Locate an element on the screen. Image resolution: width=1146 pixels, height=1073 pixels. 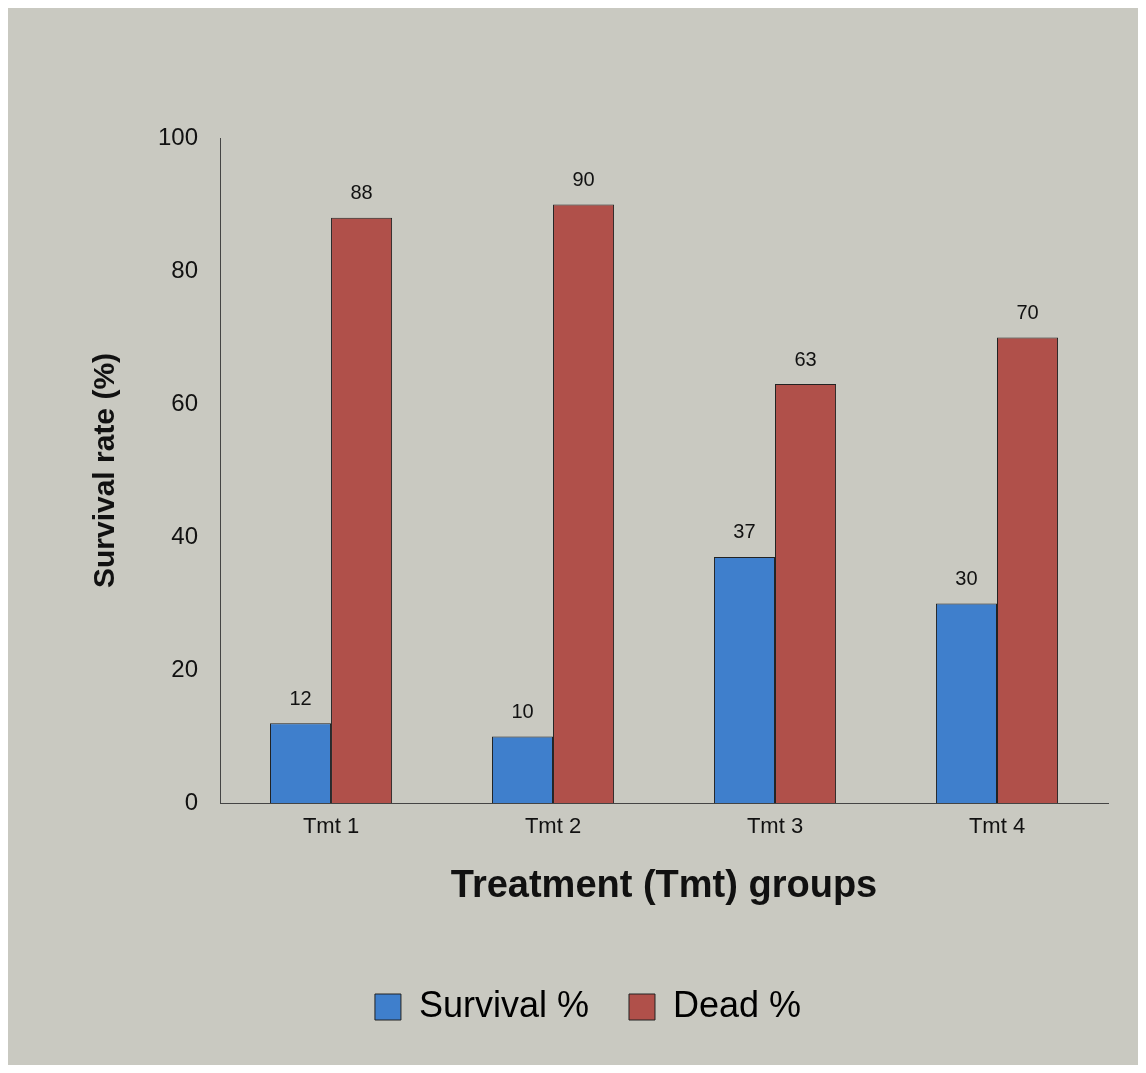
data-label: 10 is located at coordinates (522, 711).